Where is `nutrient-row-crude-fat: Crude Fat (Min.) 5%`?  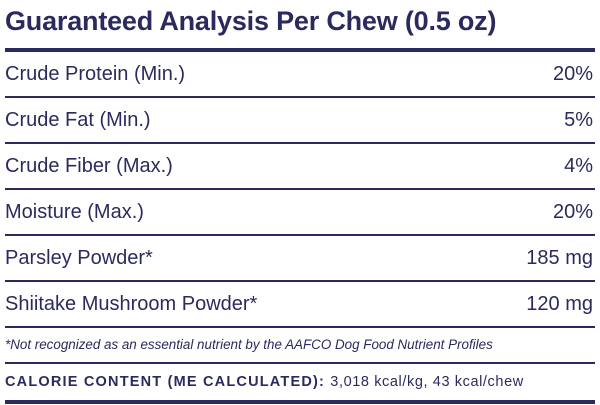
nutrient-row-crude-fat: Crude Fat (Min.) 5% is located at coordinates (300, 121).